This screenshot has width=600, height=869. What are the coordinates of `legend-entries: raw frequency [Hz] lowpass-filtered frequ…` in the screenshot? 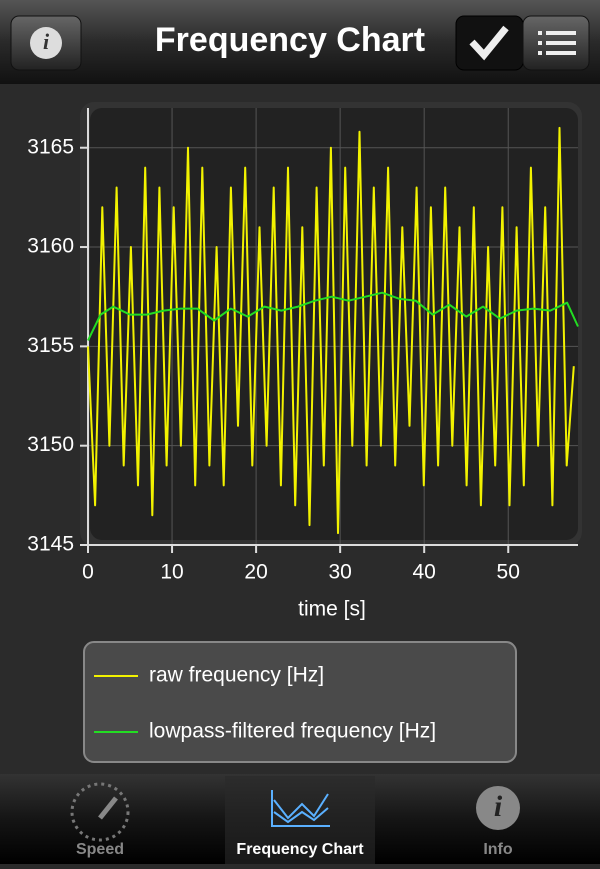 It's located at (265, 703).